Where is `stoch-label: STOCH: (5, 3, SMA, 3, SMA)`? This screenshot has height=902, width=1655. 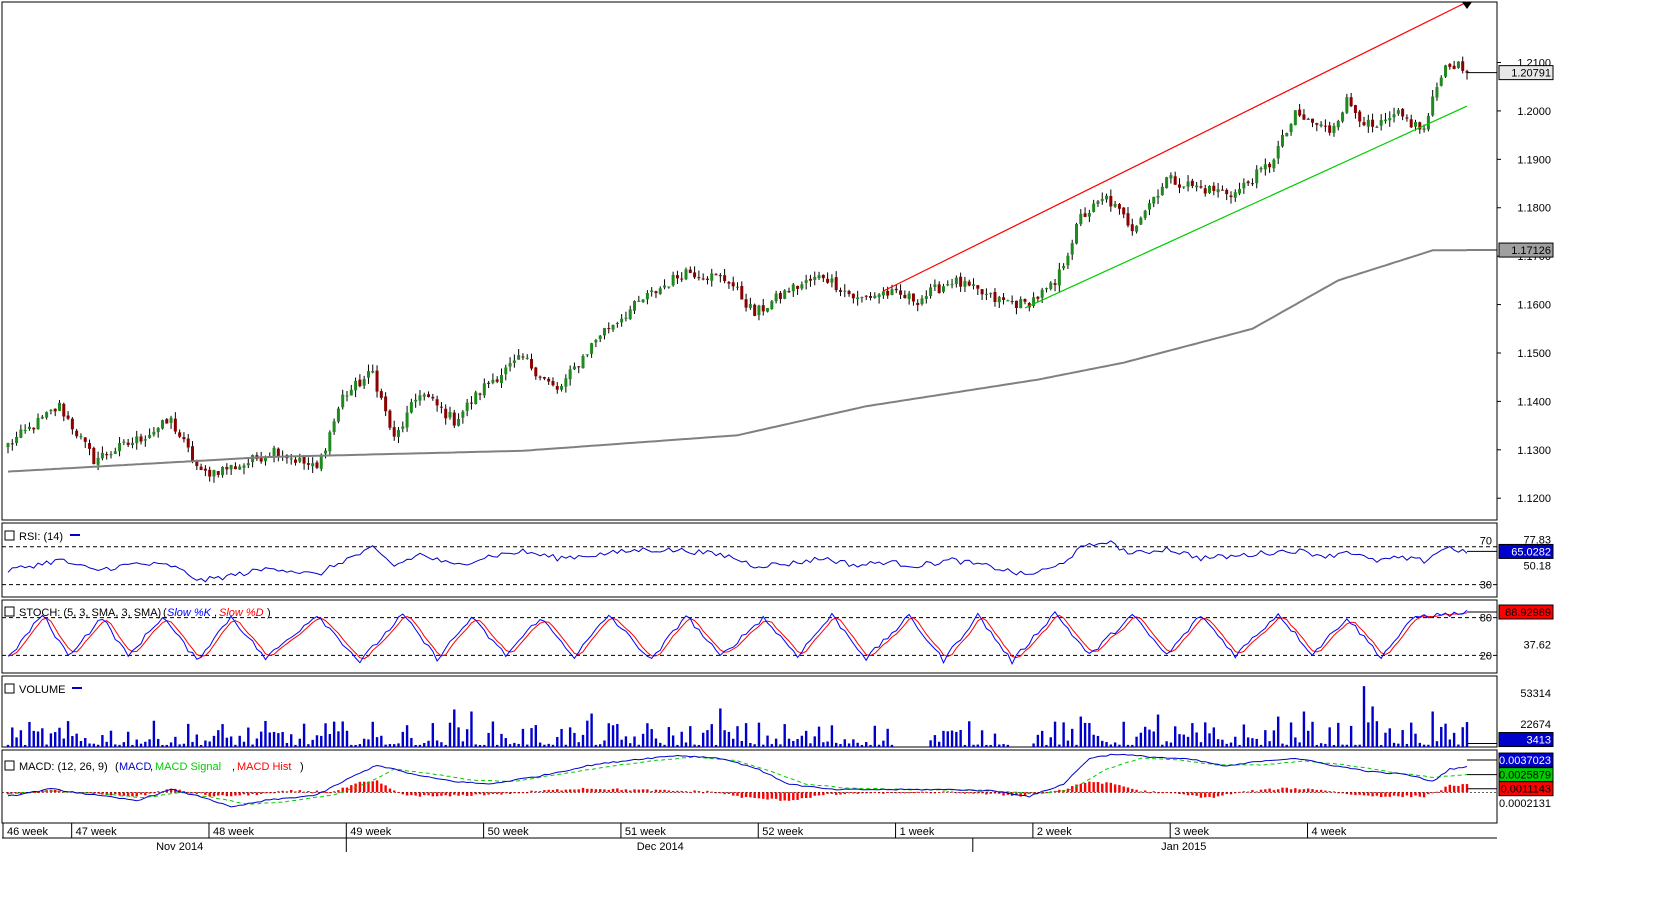 stoch-label: STOCH: (5, 3, SMA, 3, SMA) is located at coordinates (90, 613).